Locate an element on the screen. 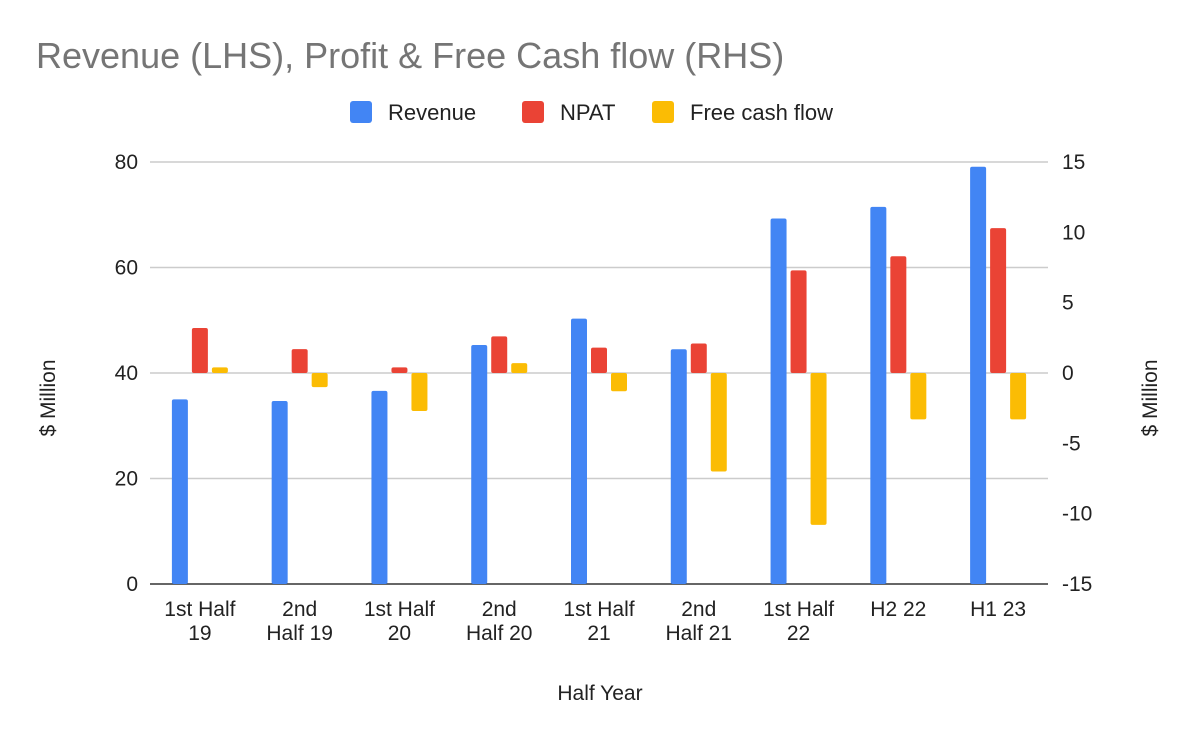 Image resolution: width=1200 pixels, height=742 pixels. legend: Revenue NPAT Free cash flow is located at coordinates (591, 112).